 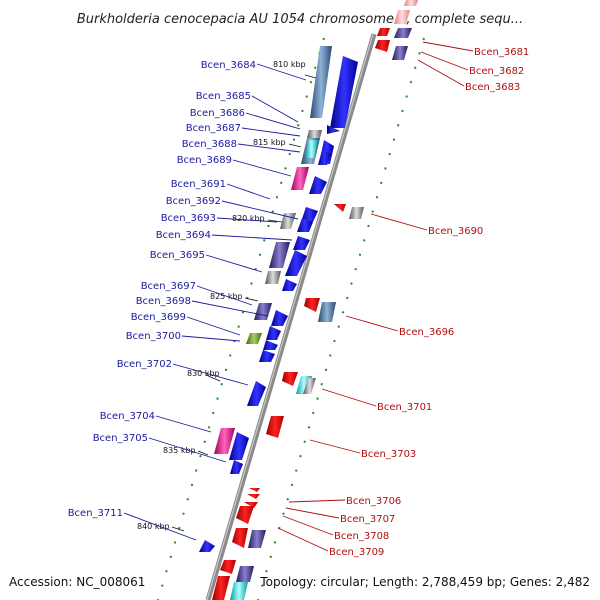 I want to click on gene-label: Bcen_3704, so click(x=127, y=416).